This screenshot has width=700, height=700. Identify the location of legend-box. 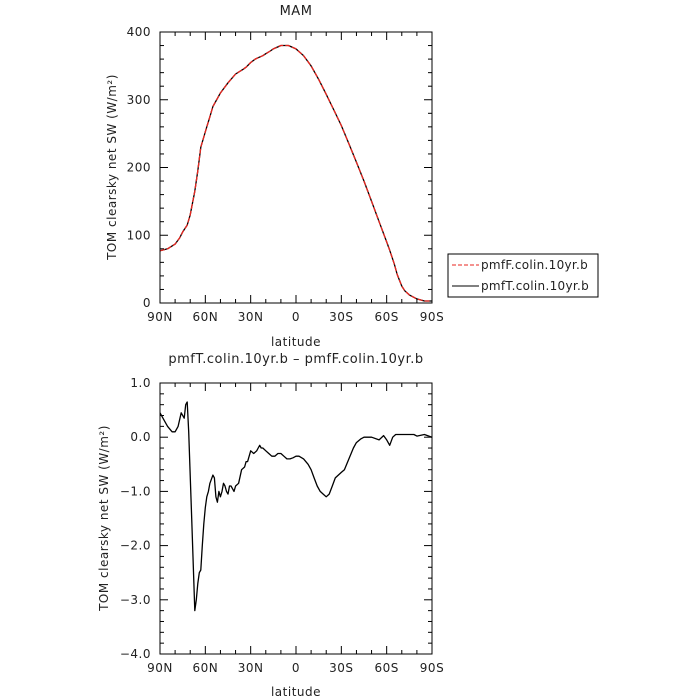
(523, 275).